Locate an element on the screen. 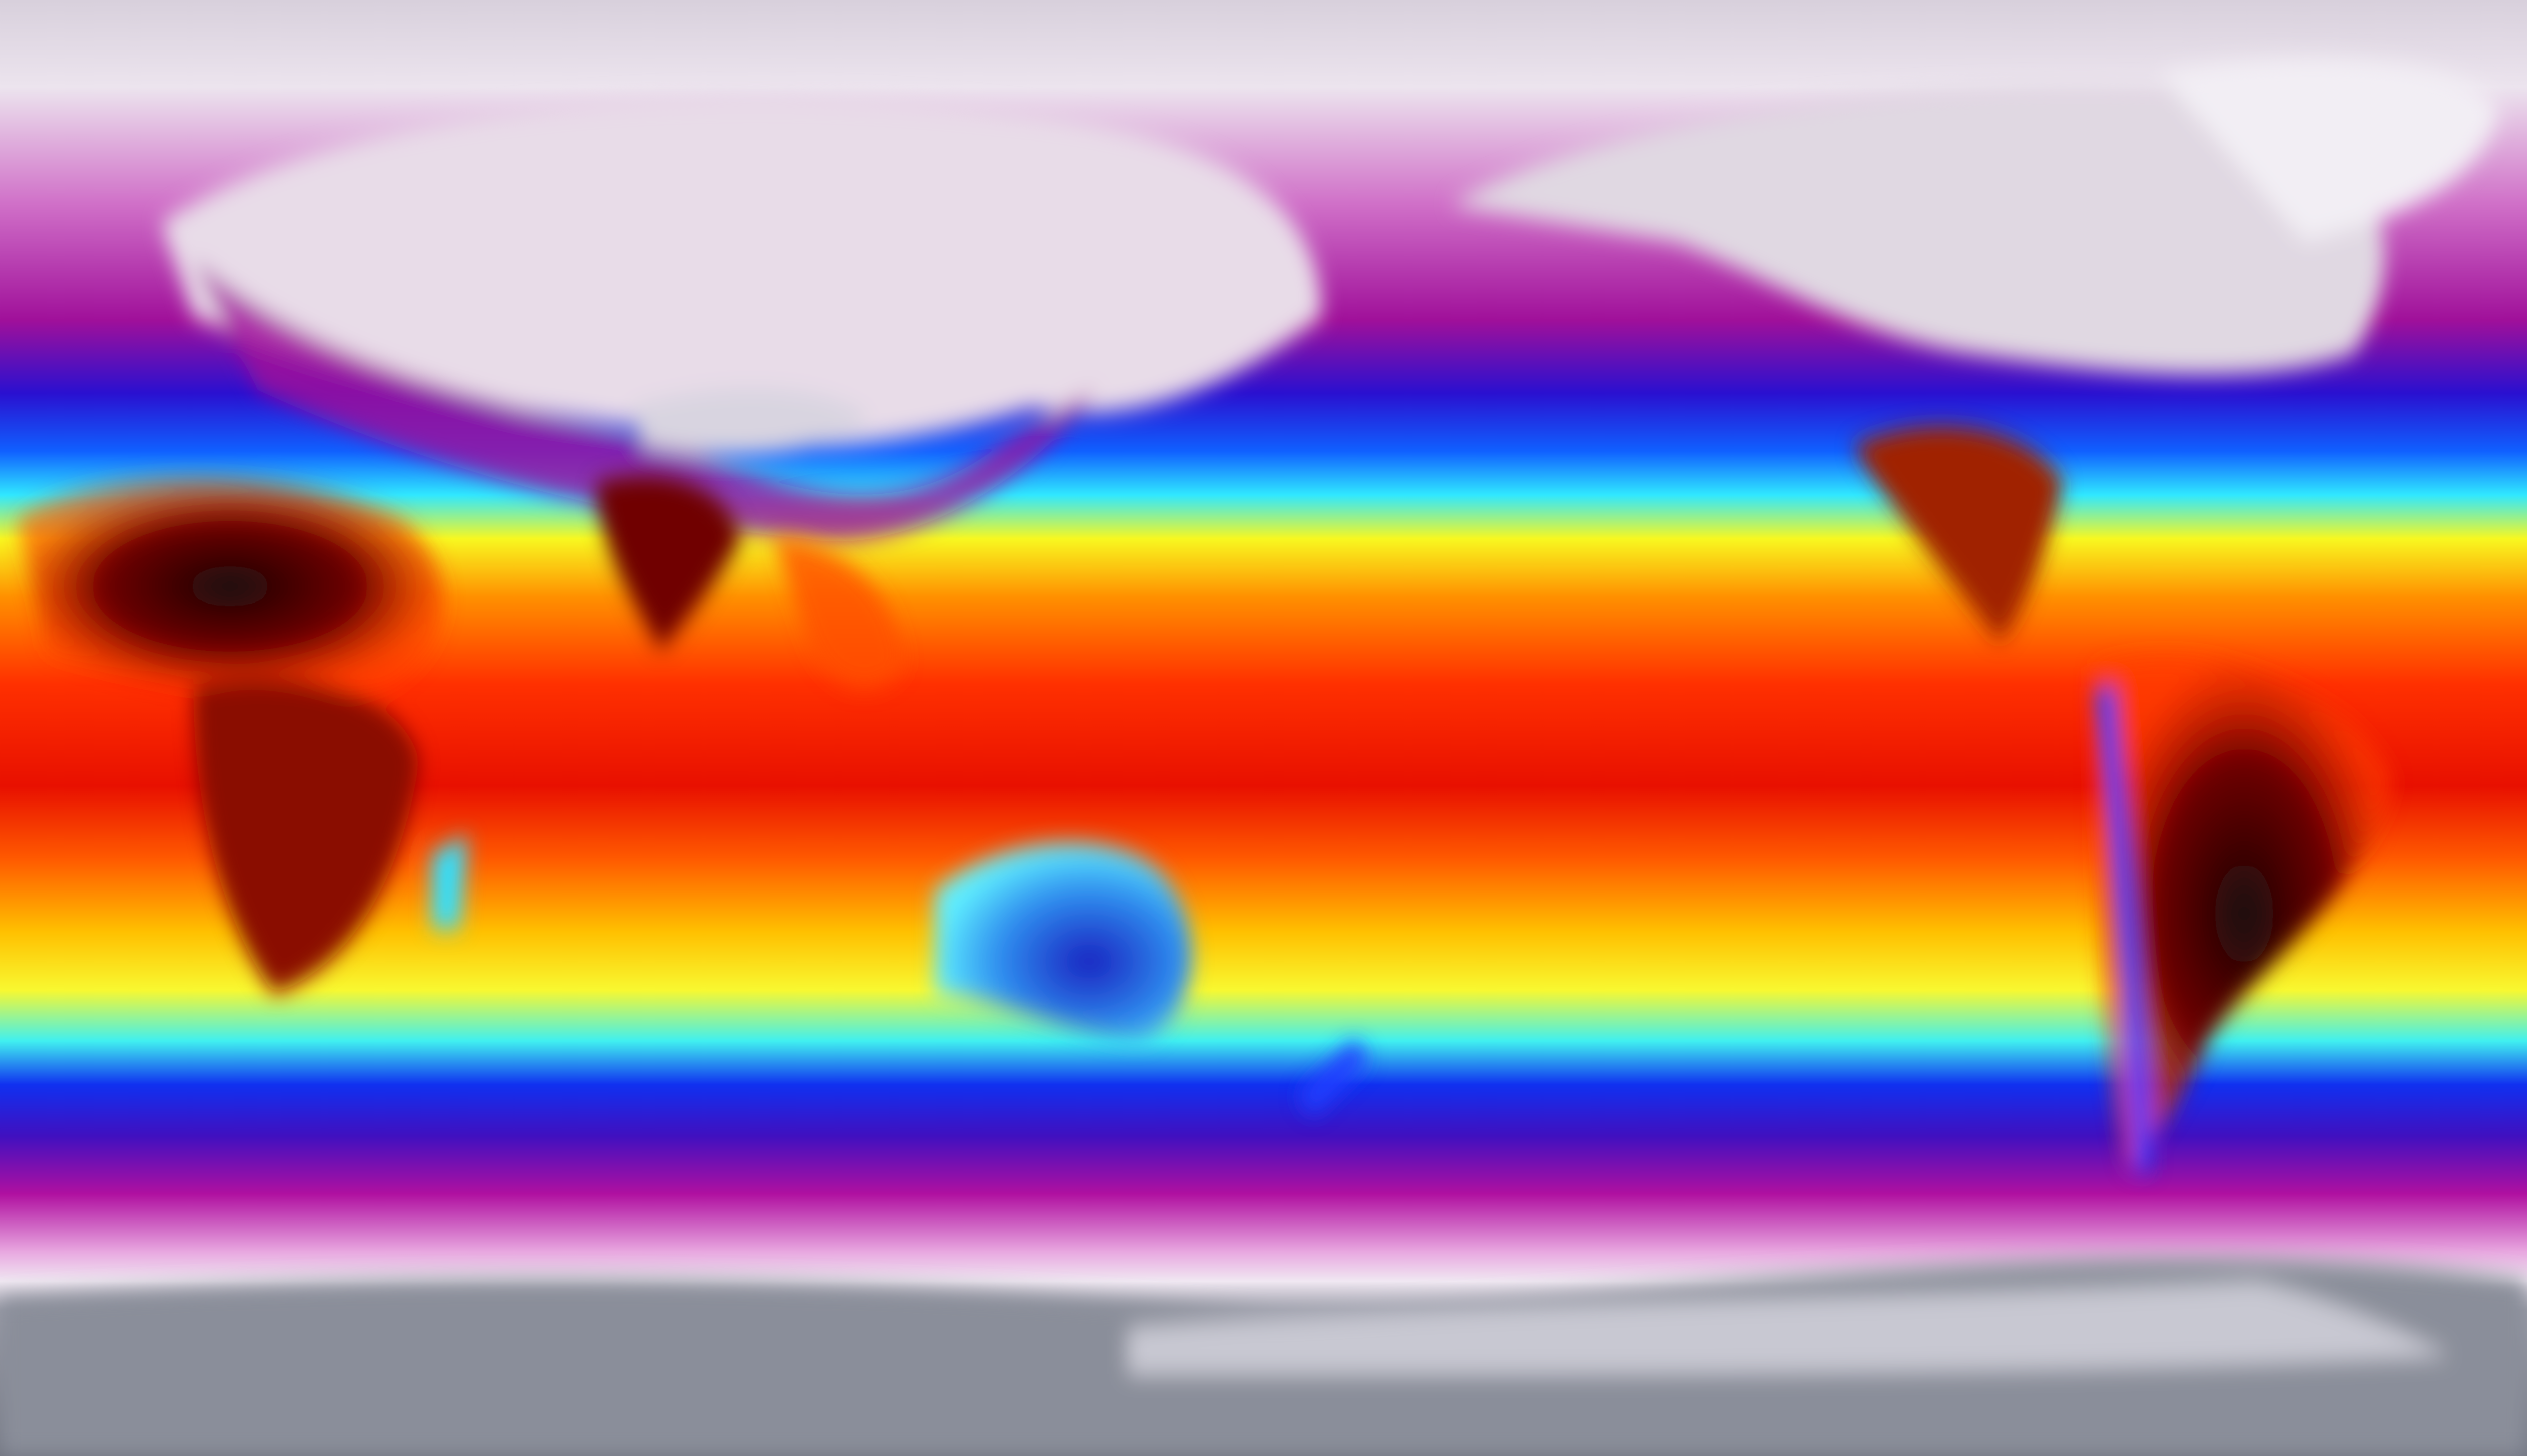  new-zealand is located at coordinates (1333, 1077).